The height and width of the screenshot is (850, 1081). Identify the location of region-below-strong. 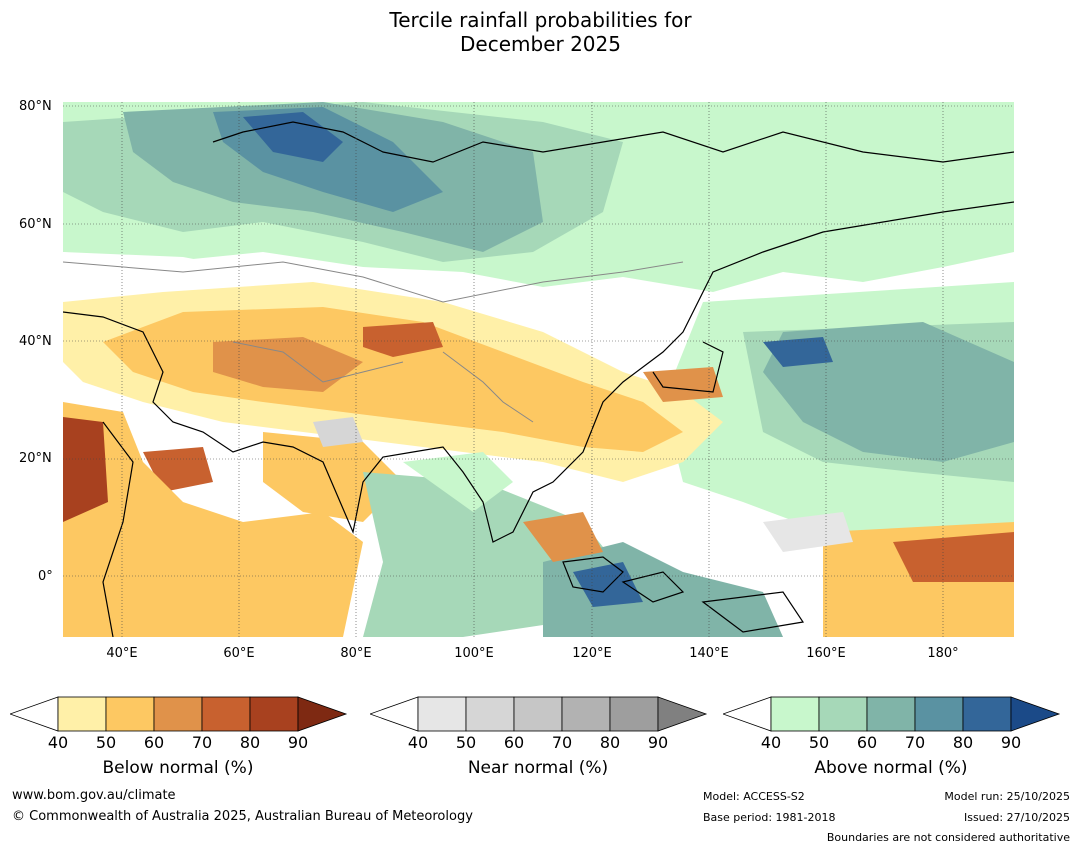
(288, 364).